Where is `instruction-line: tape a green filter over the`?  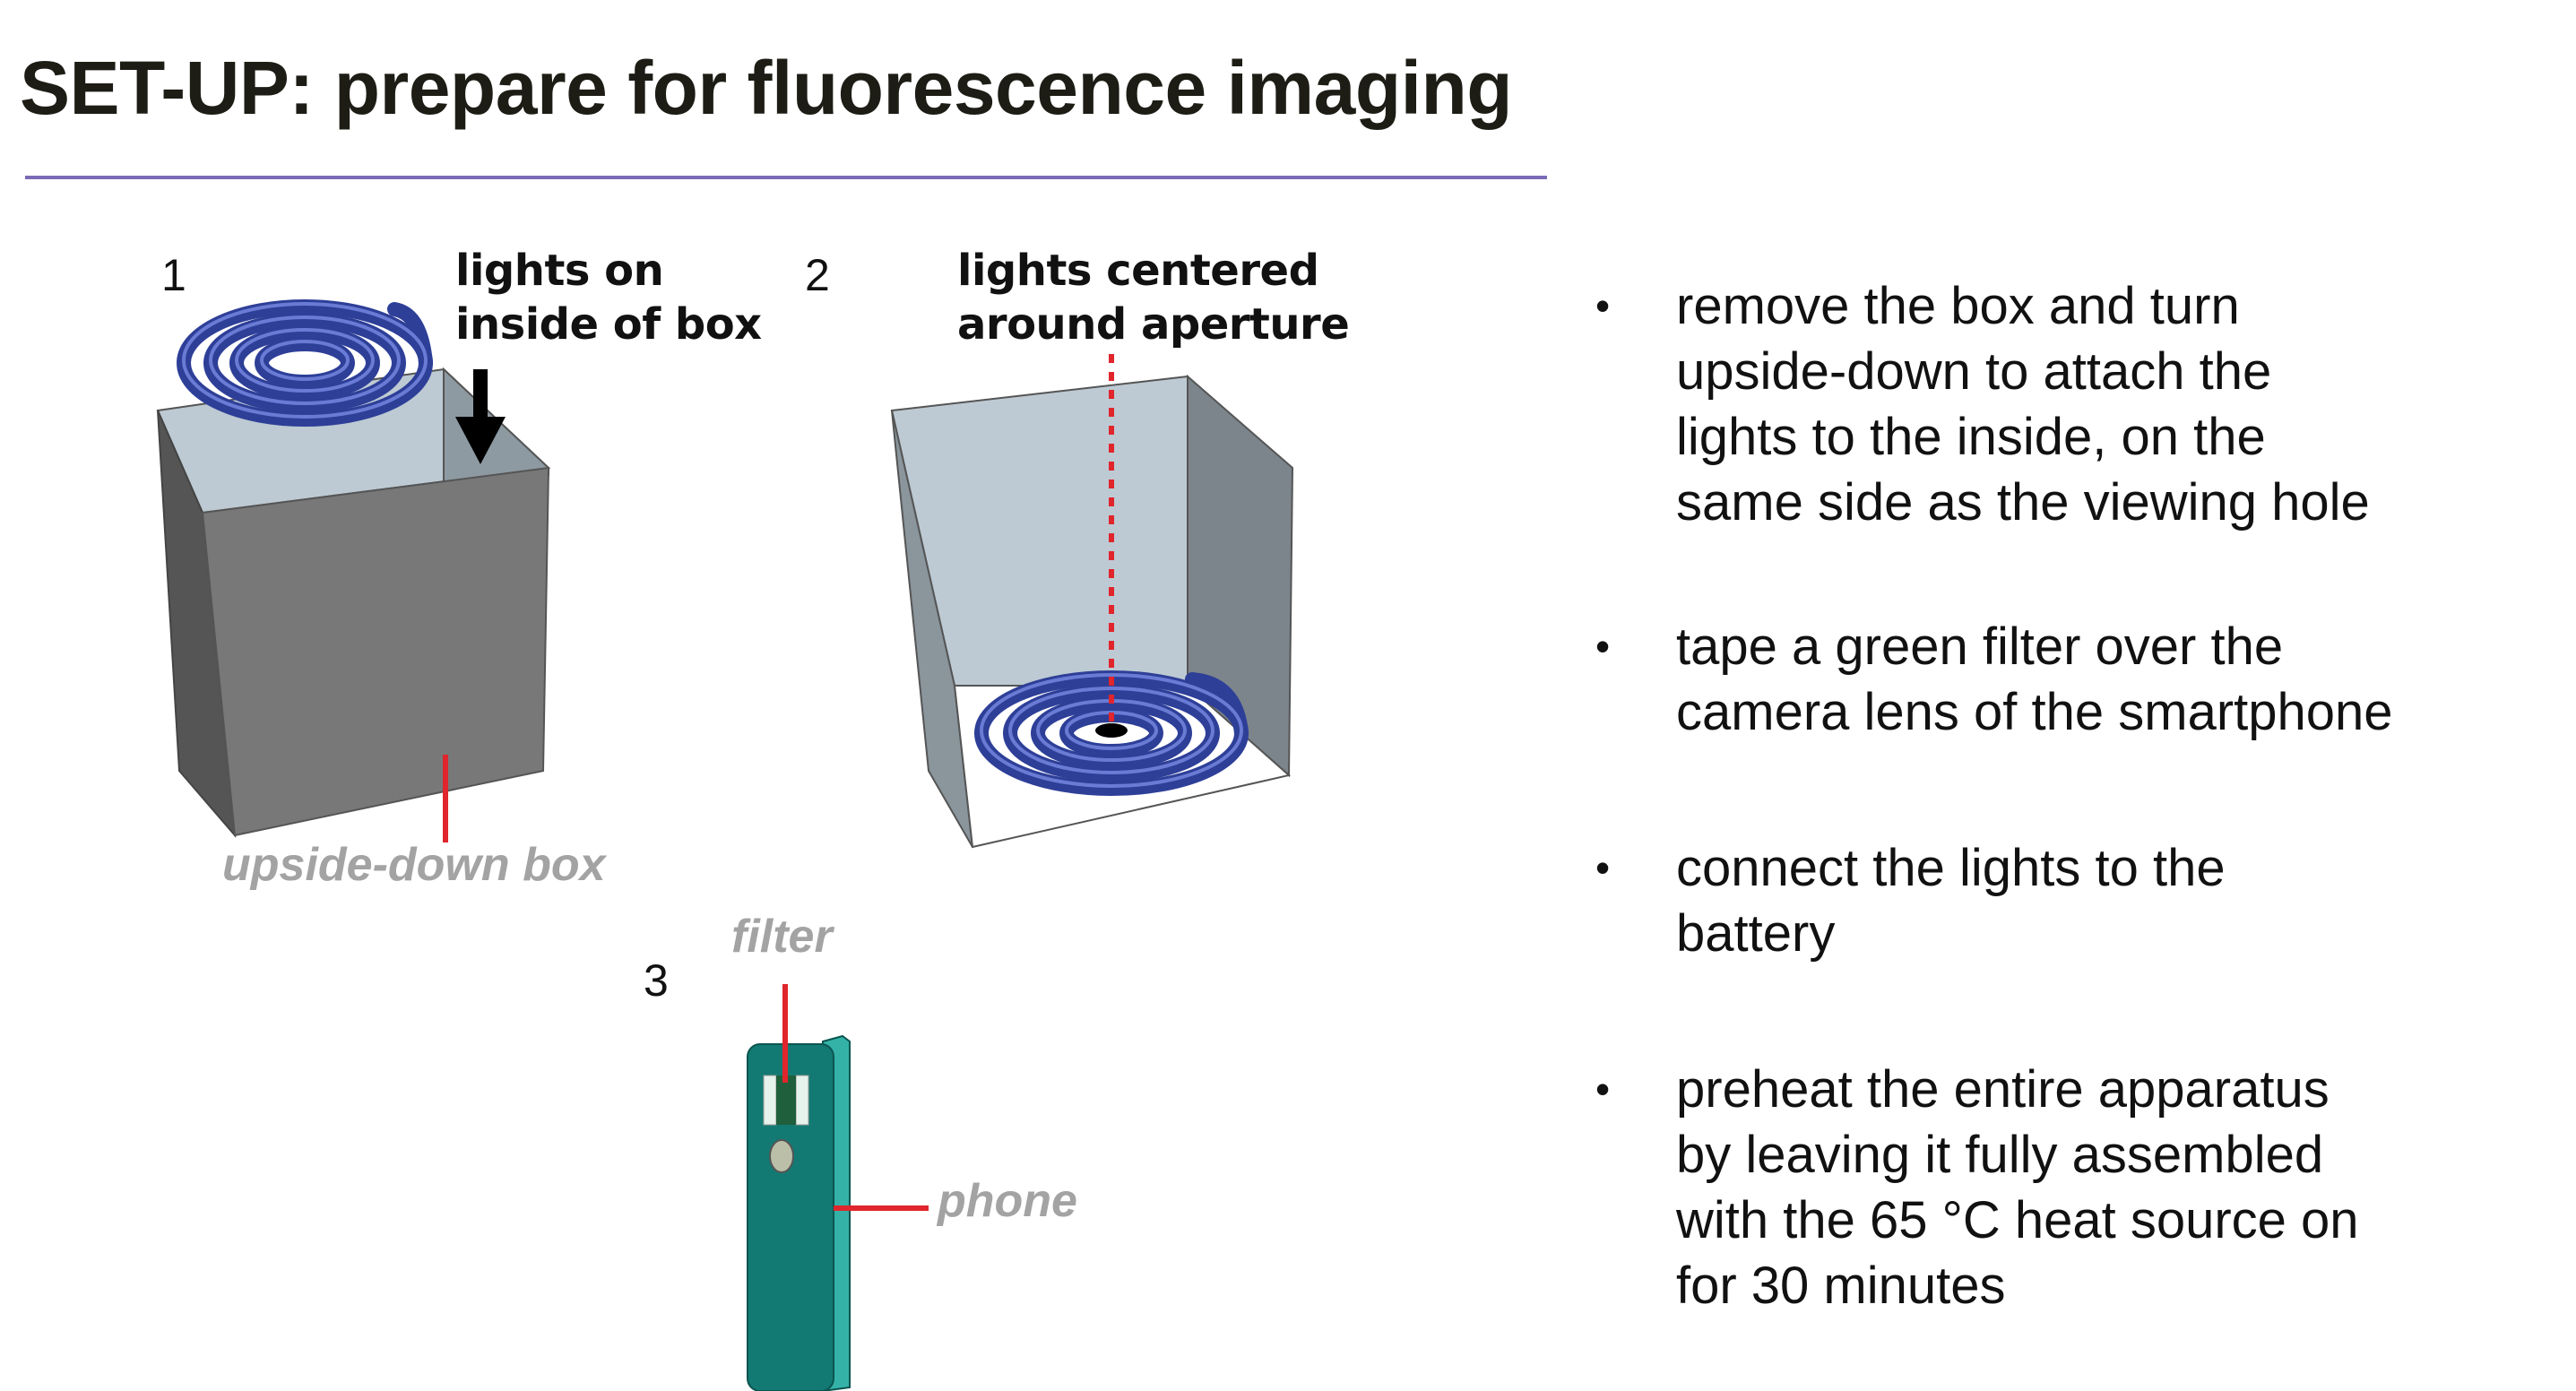 instruction-line: tape a green filter over the is located at coordinates (1980, 647).